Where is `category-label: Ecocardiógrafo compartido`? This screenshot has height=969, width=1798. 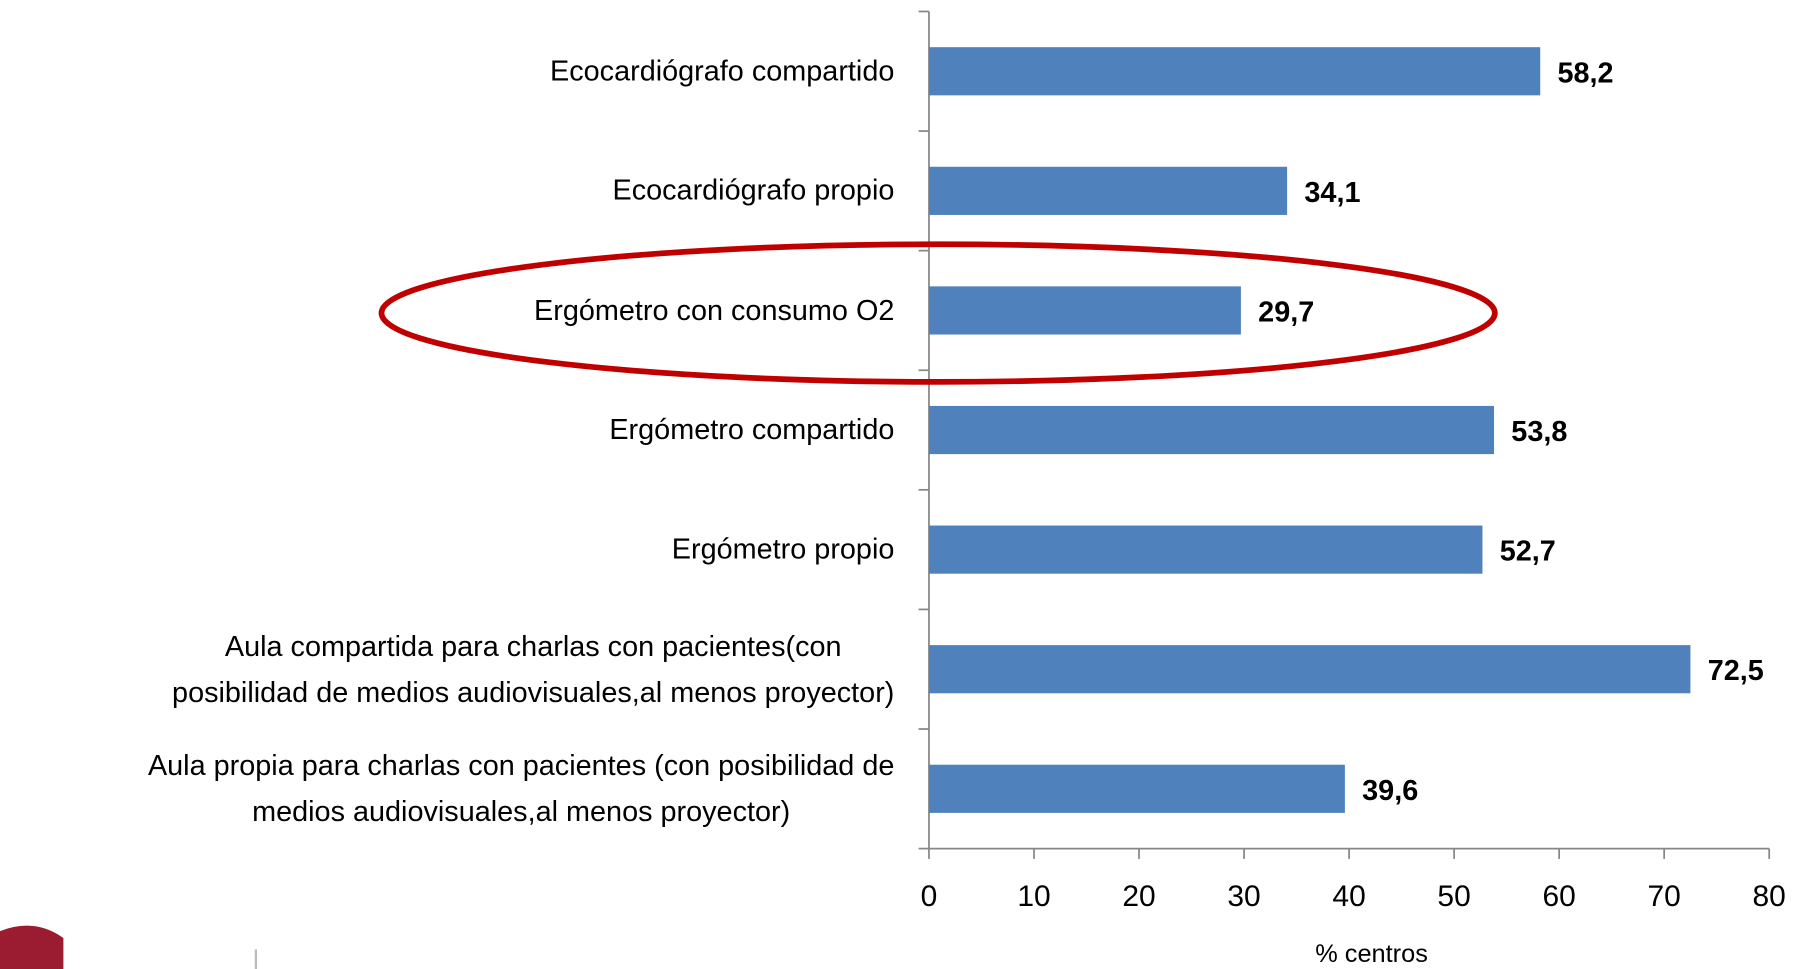 category-label: Ecocardiógrafo compartido is located at coordinates (722, 71).